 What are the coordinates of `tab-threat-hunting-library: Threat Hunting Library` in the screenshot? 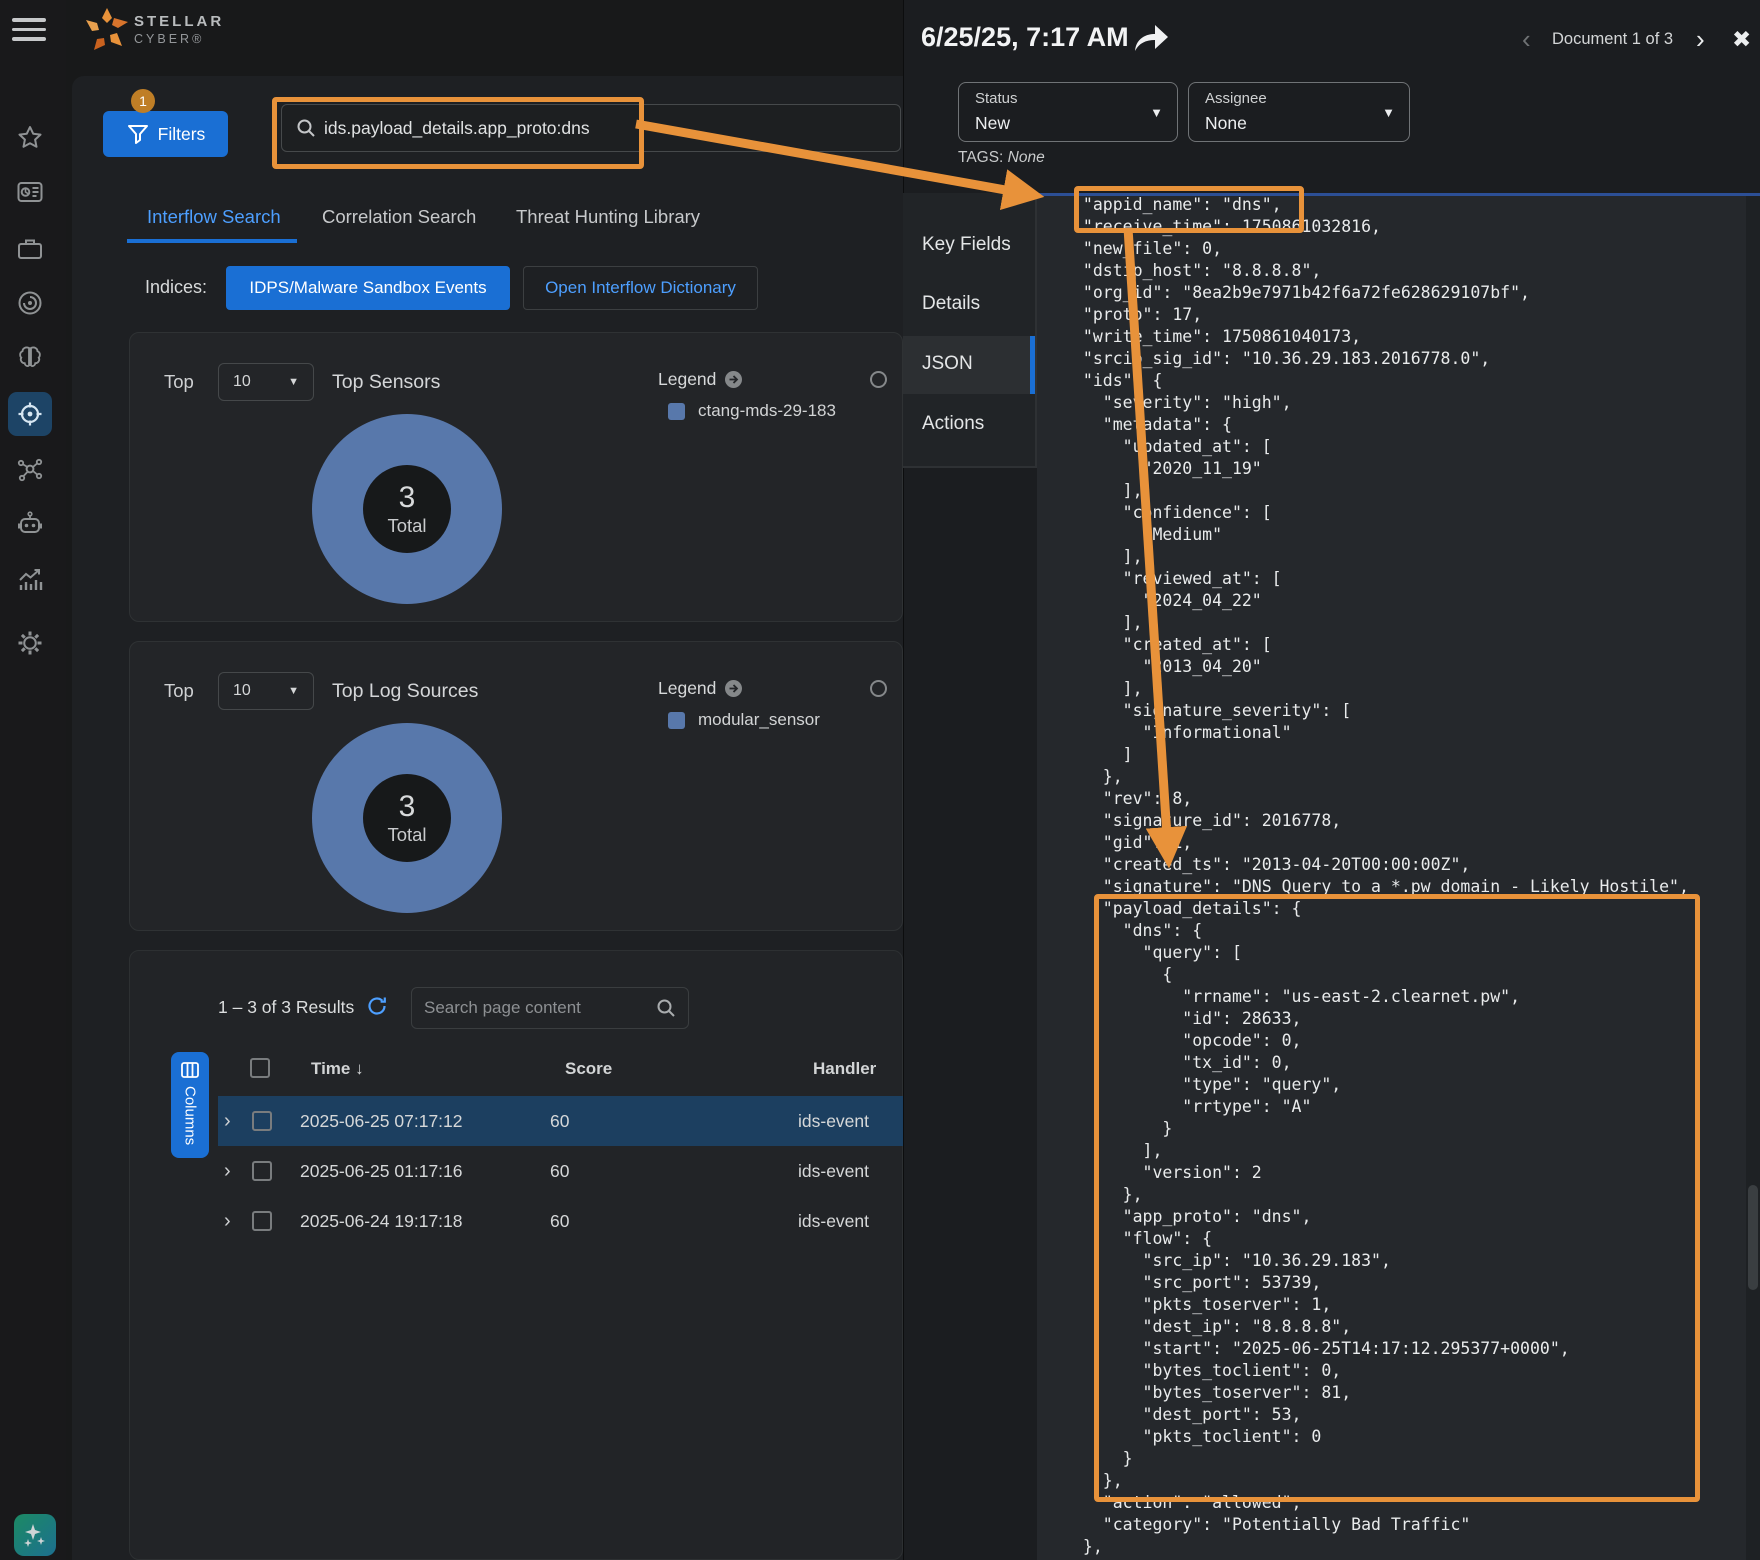 It's located at (608, 216).